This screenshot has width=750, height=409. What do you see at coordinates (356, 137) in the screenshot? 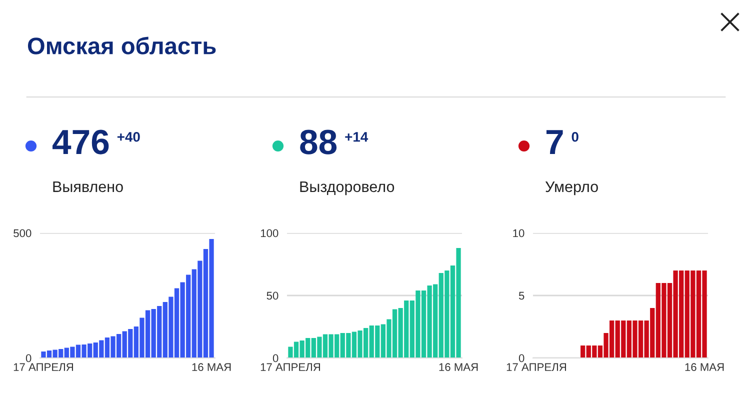
I see `text: +14` at bounding box center [356, 137].